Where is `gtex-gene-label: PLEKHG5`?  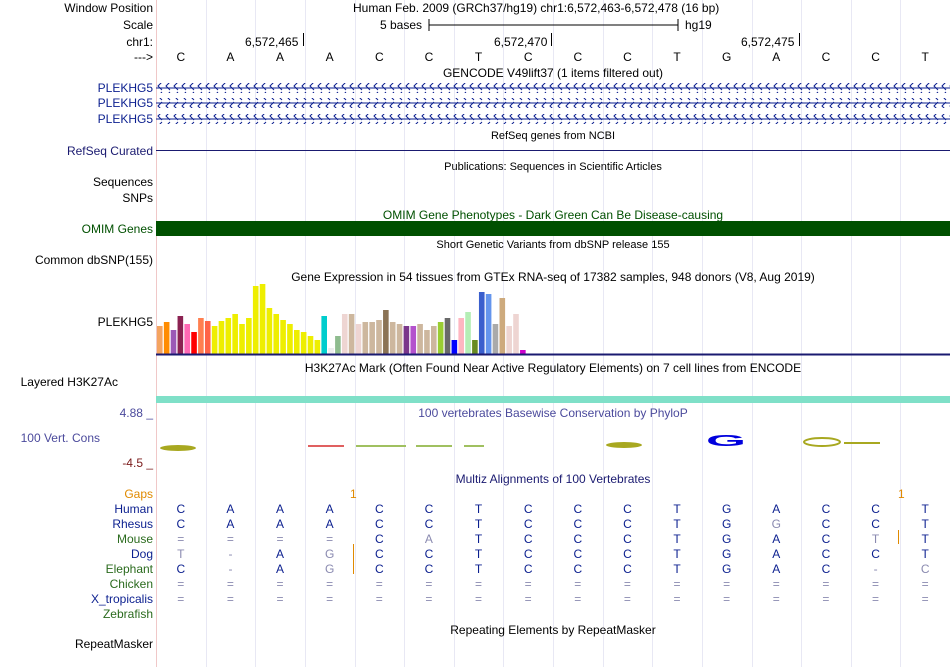 gtex-gene-label: PLEKHG5 is located at coordinates (125, 322).